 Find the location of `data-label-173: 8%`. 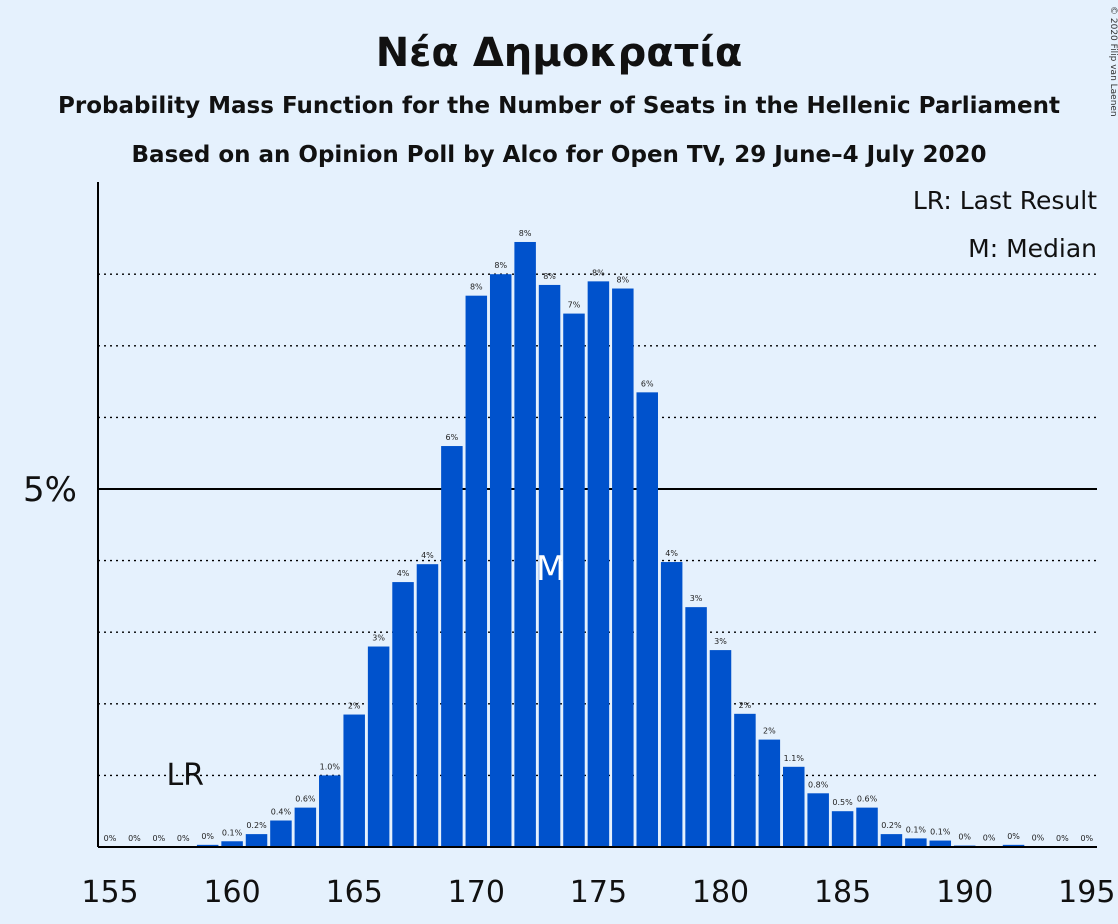

data-label-173: 8% is located at coordinates (549, 276).